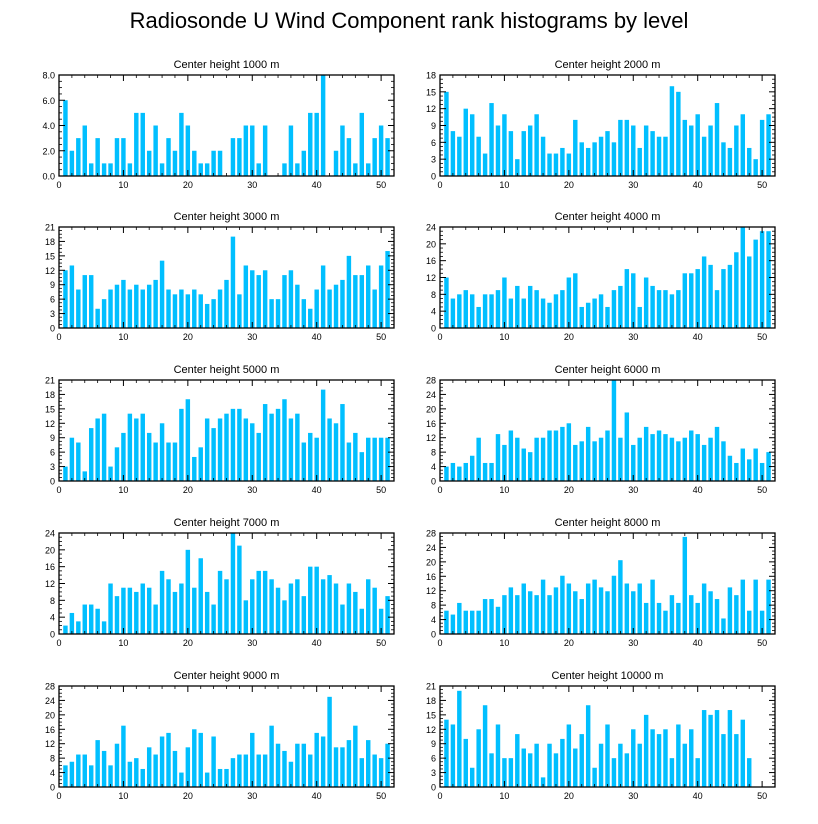 This screenshot has width=818, height=824. I want to click on y-tick-label: 8, so click(433, 606).